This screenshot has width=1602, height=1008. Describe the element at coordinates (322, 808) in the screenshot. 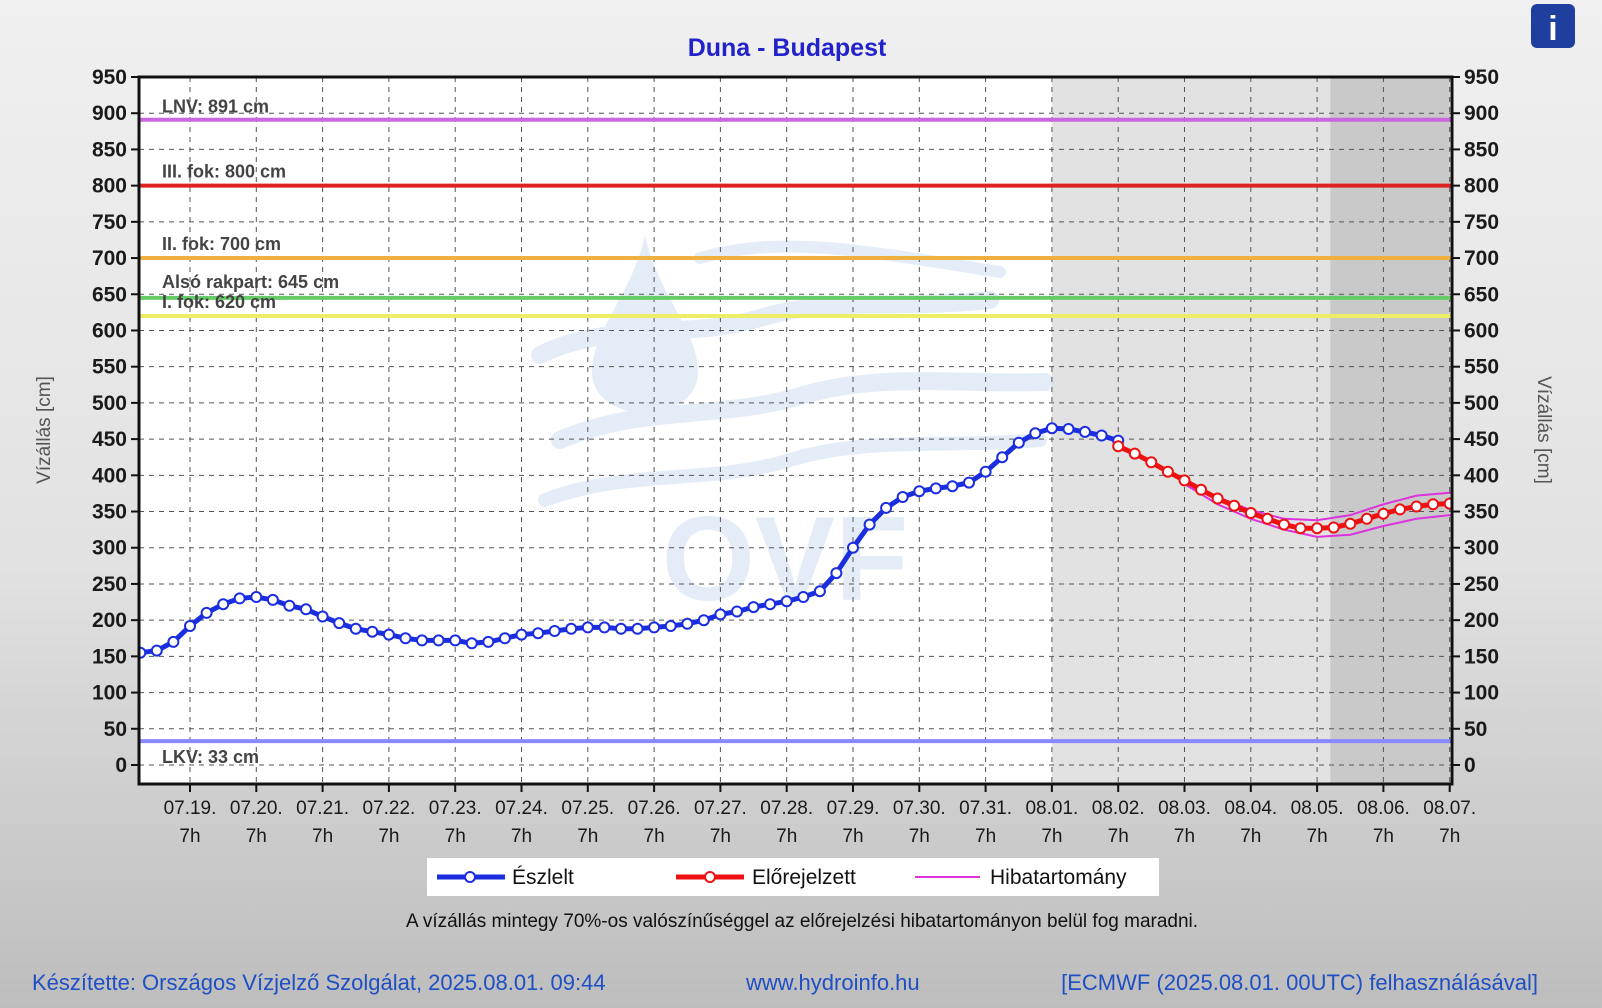

I see `x-tick-date-2: 07.21.` at that location.